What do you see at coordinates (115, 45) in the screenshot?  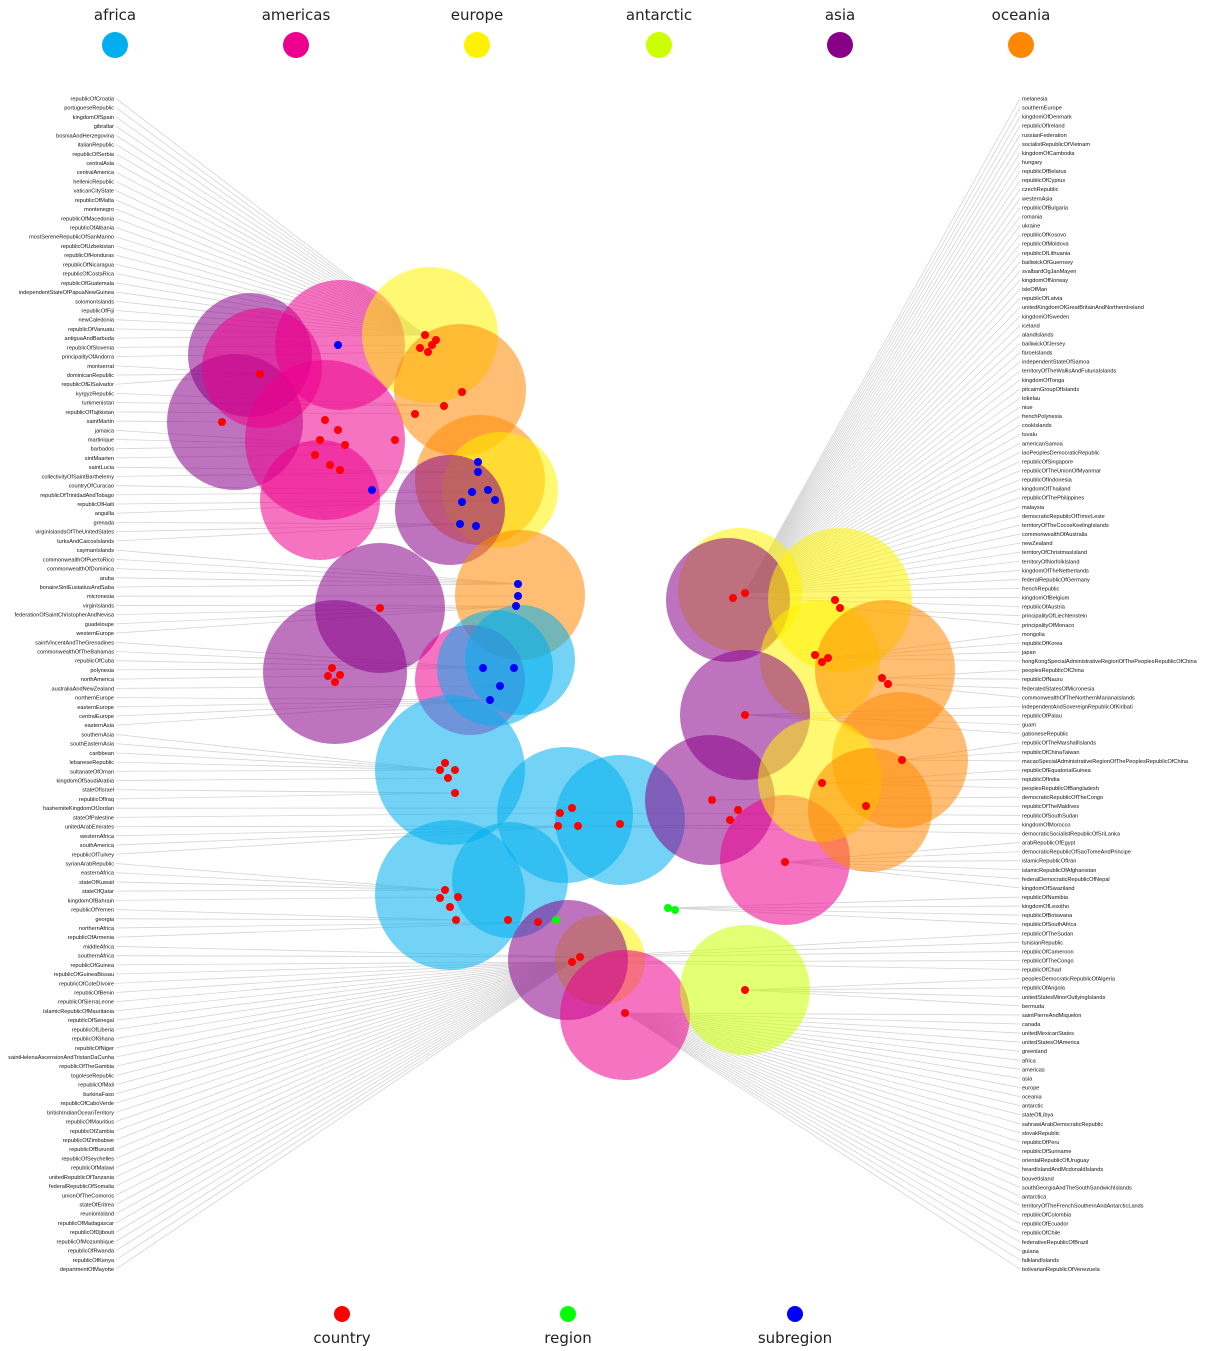 I see `legend-swatch-africa` at bounding box center [115, 45].